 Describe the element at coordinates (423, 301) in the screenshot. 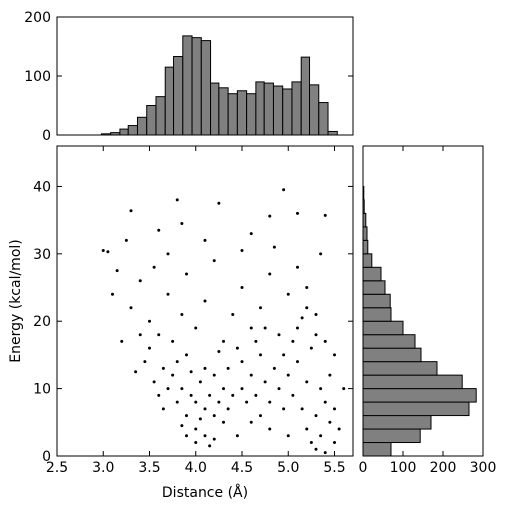

I see `axes-frame` at that location.